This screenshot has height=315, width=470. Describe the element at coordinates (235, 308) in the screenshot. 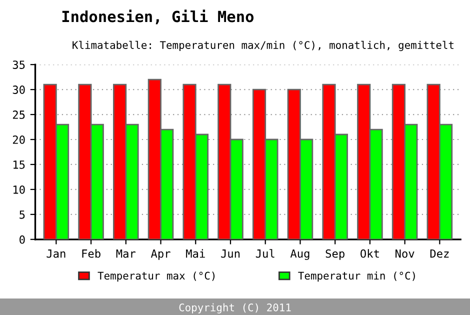

I see `text: Copyright (C) 2011` at that location.